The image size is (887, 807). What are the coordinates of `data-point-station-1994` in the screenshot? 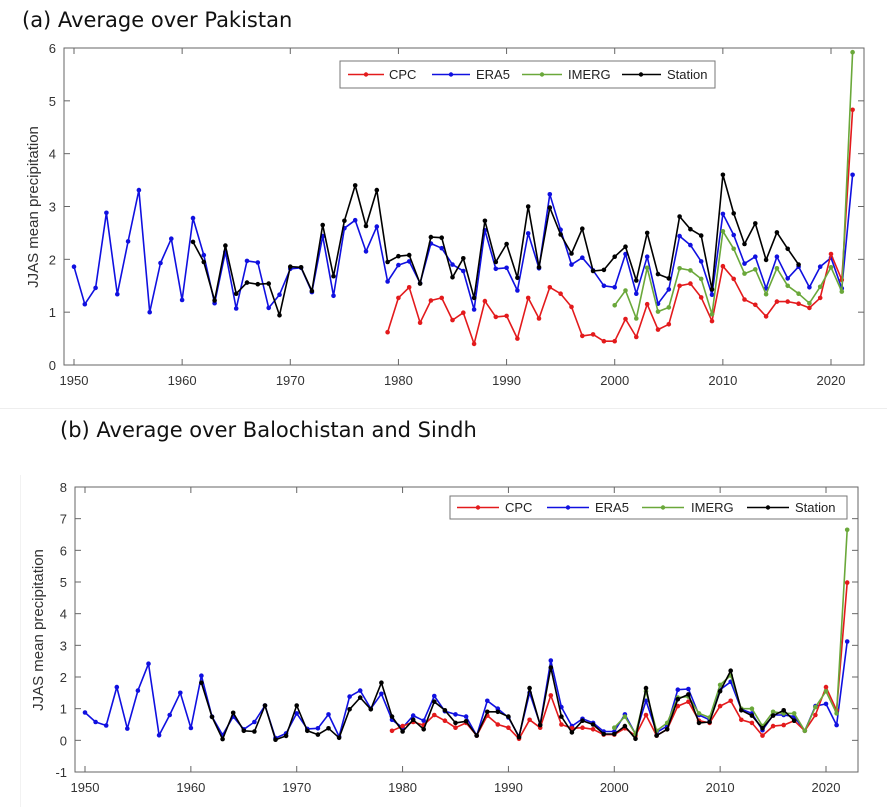 It's located at (551, 667).